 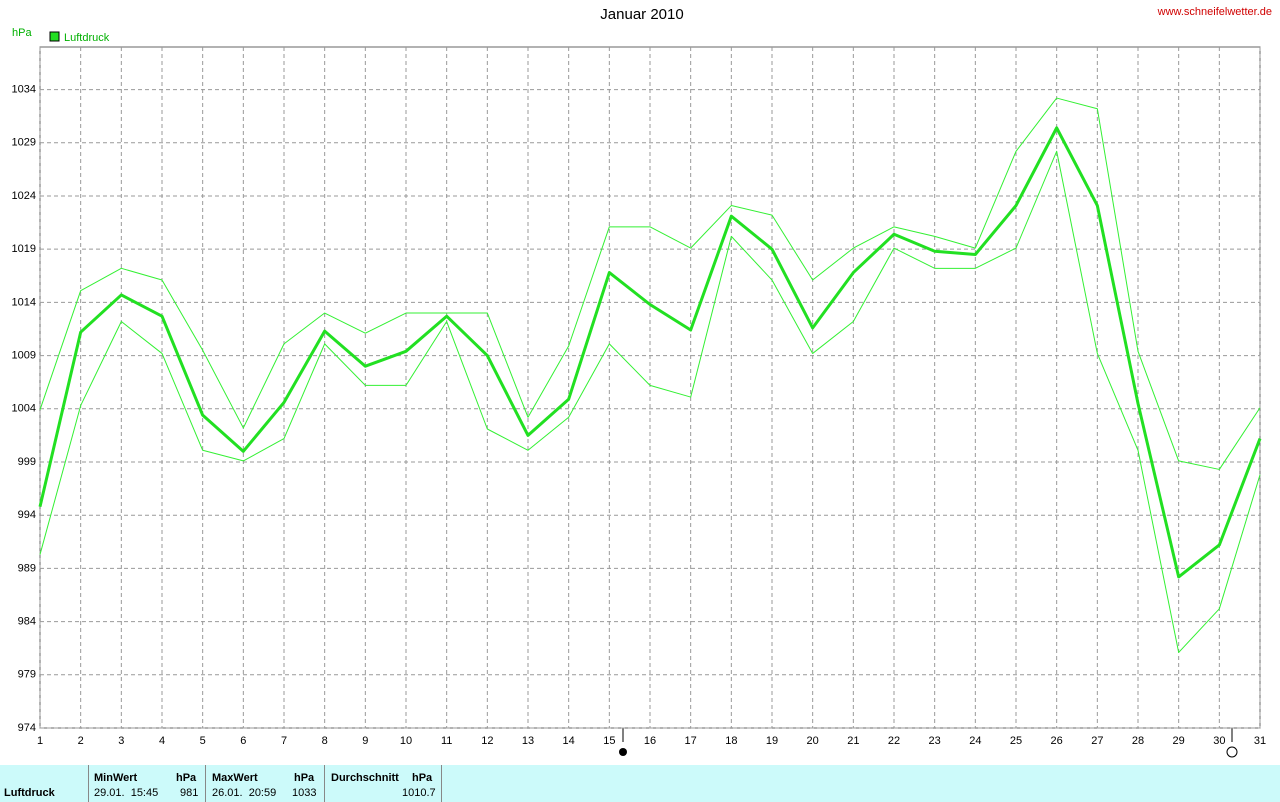 What do you see at coordinates (284, 741) in the screenshot?
I see `x-tick-label: 7` at bounding box center [284, 741].